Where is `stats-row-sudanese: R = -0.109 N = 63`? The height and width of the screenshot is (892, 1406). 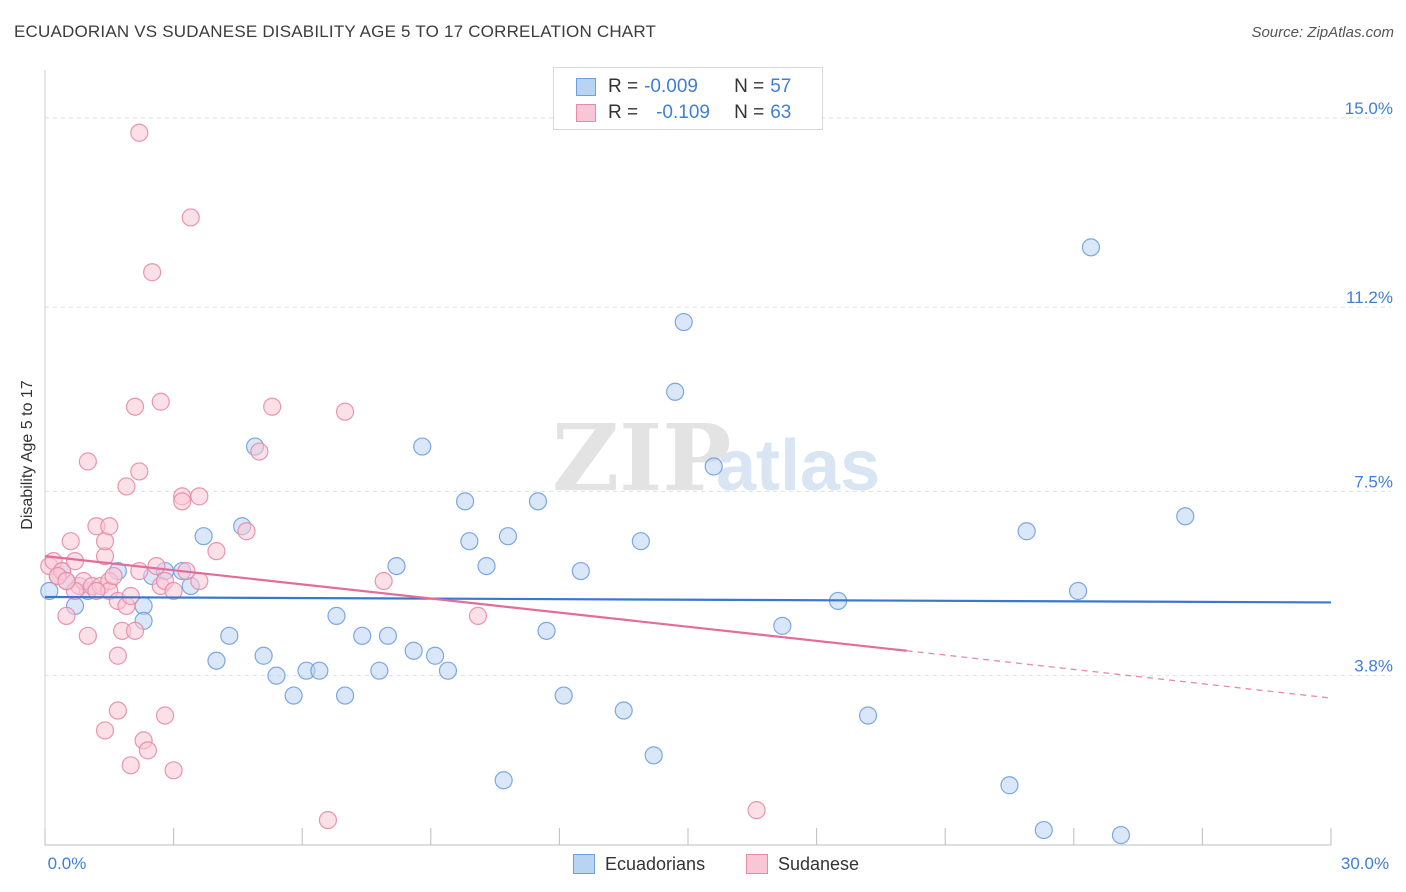
stats-row-sudanese: R = -0.109 N = 63 is located at coordinates (683, 113).